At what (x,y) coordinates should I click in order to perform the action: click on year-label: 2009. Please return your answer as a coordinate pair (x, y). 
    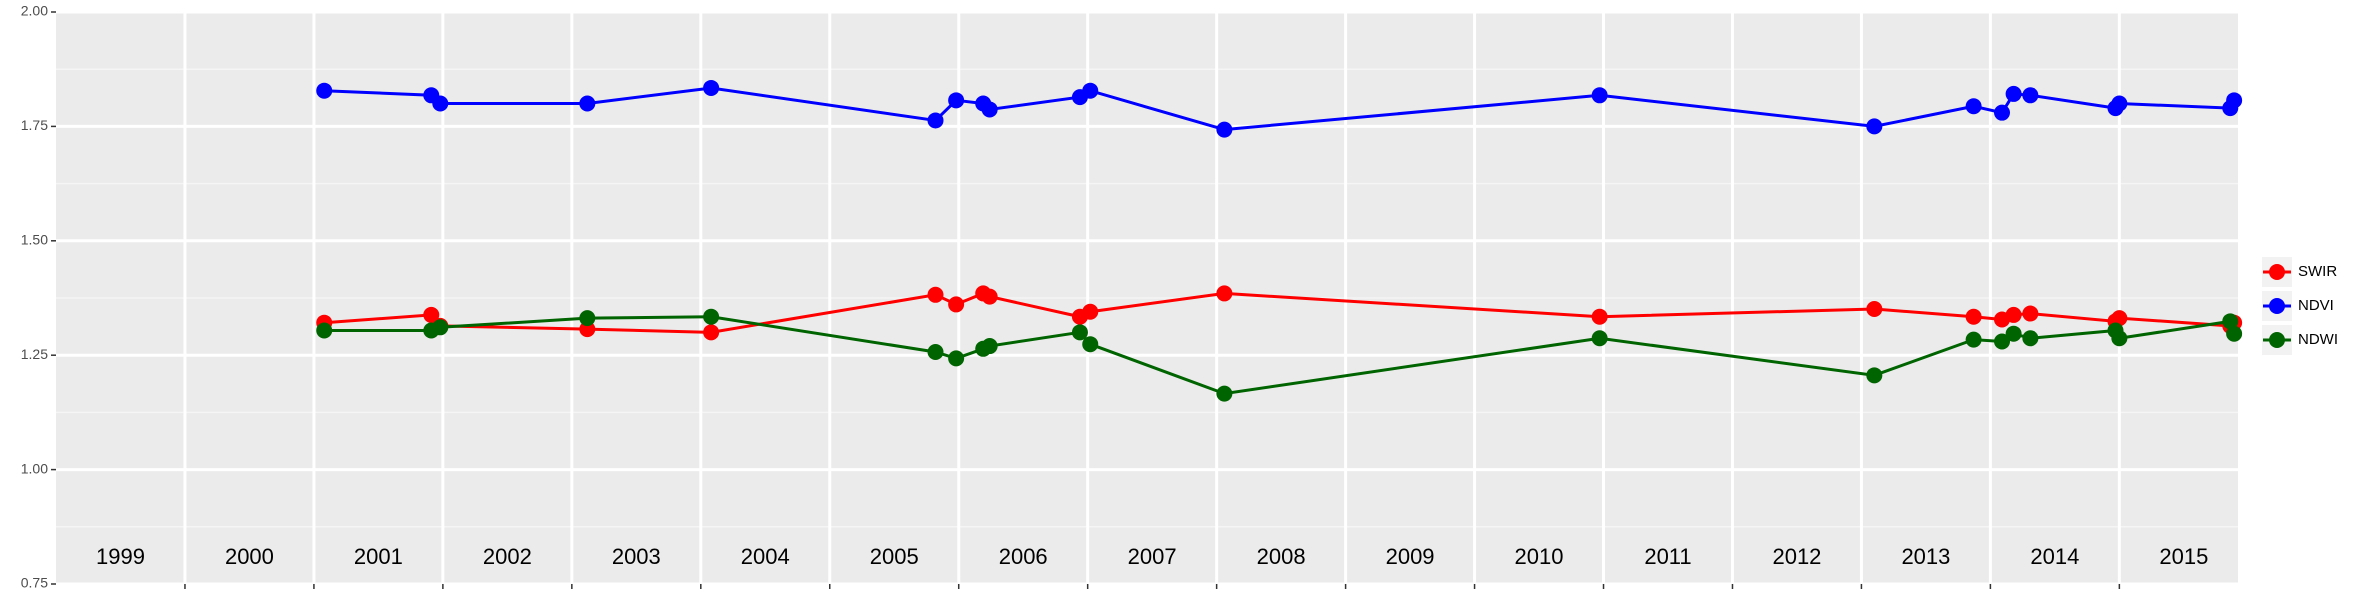
    Looking at the image, I should click on (1410, 556).